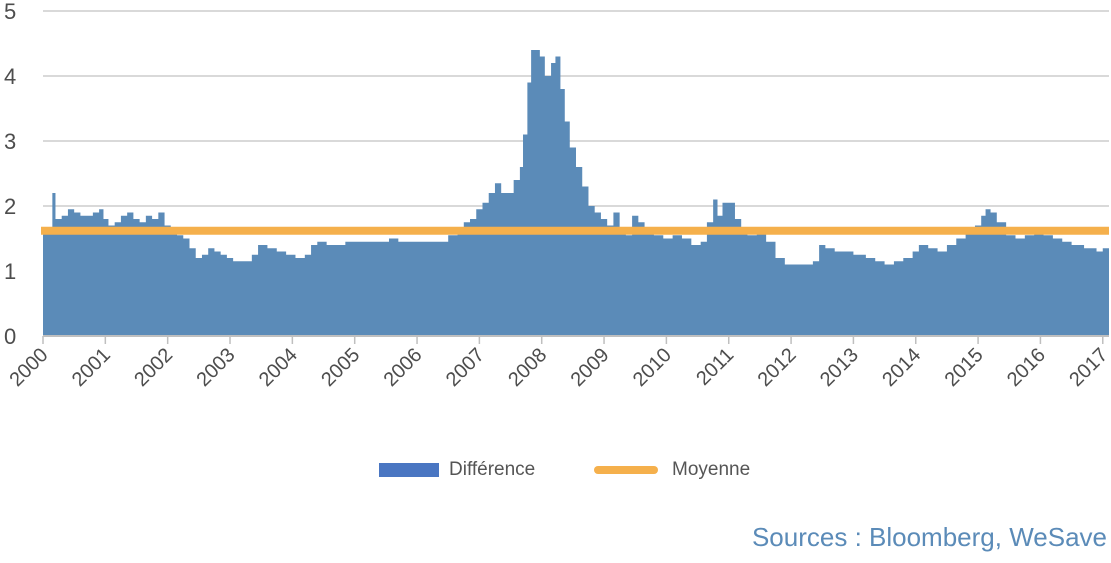  Describe the element at coordinates (10, 12) in the screenshot. I see `y-tick-label: 5` at that location.